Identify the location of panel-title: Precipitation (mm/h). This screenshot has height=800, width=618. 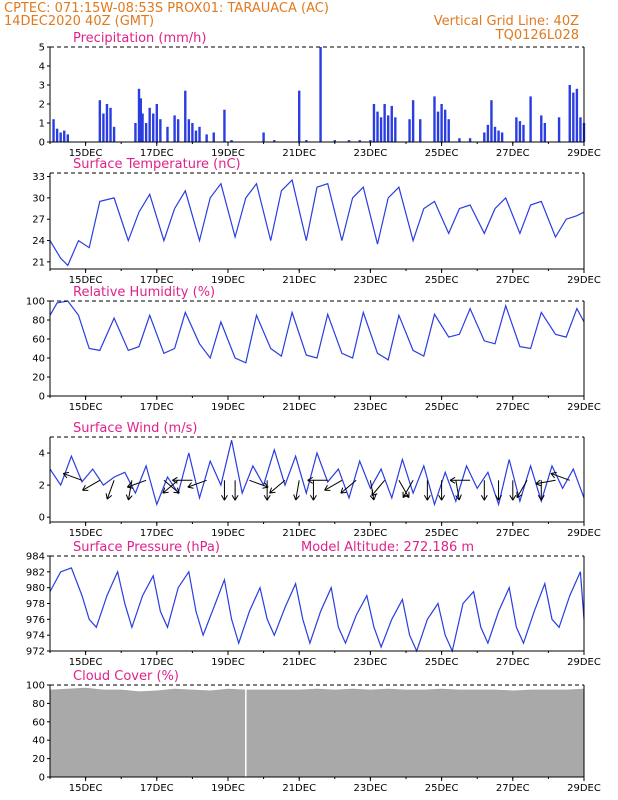
(139, 38).